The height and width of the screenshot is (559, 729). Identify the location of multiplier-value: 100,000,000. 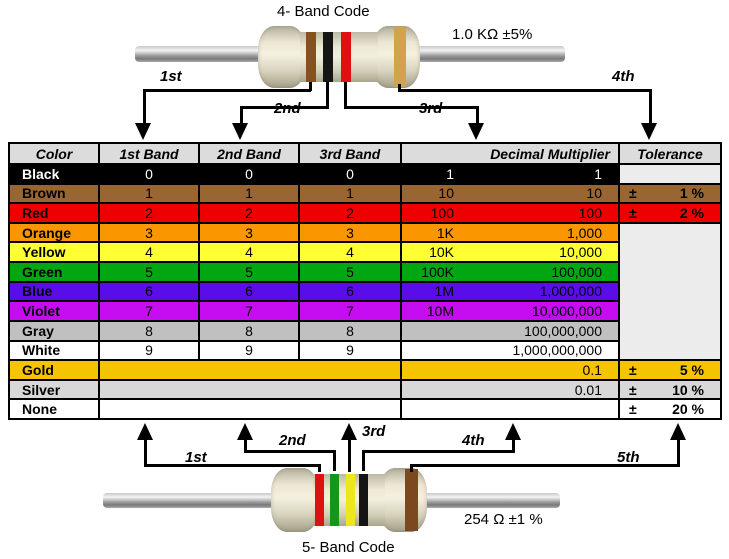
(563, 330).